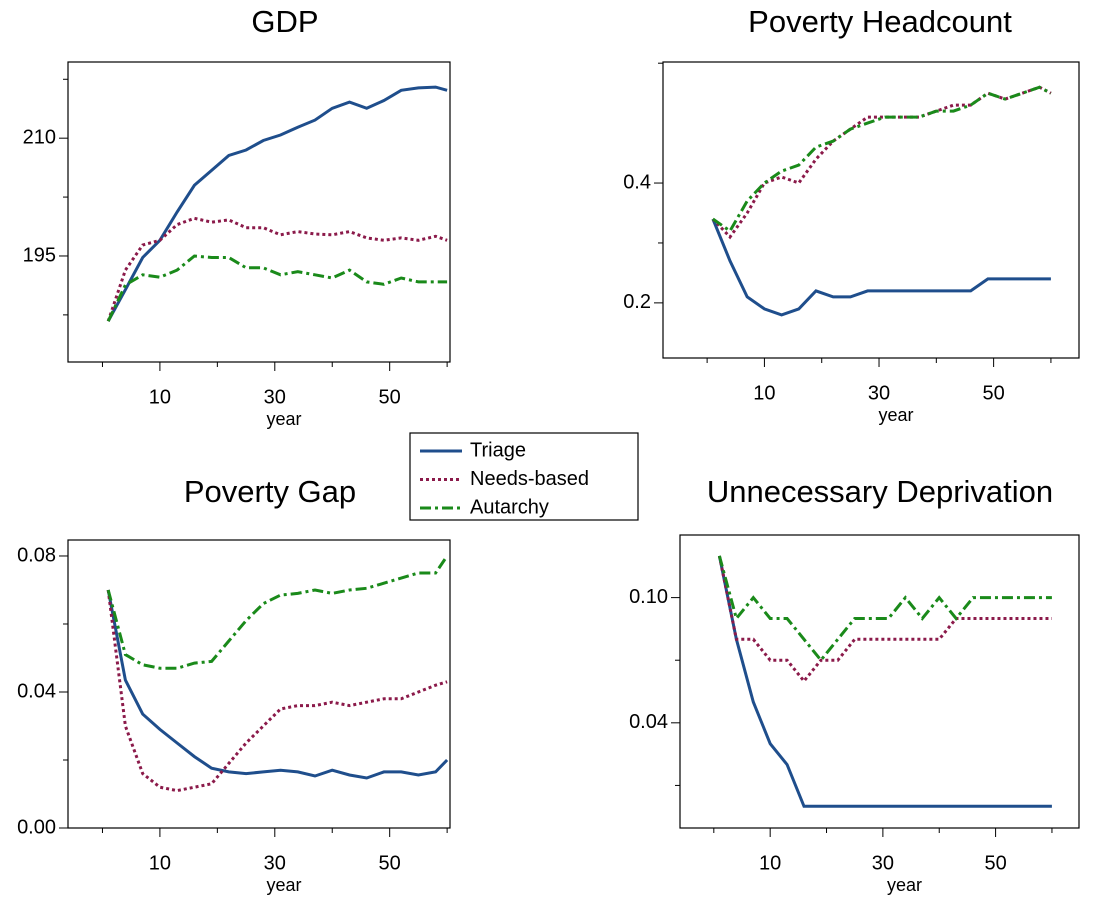 The image size is (1097, 910). Describe the element at coordinates (36, 827) in the screenshot. I see `y-tick-label: 0.00` at that location.